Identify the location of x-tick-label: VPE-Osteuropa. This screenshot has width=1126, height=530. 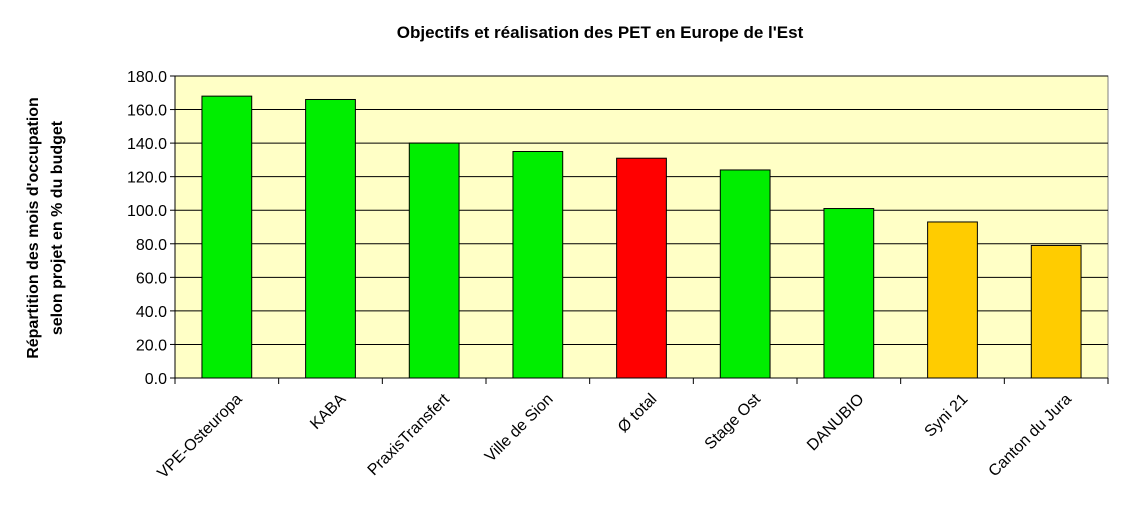
(199, 436).